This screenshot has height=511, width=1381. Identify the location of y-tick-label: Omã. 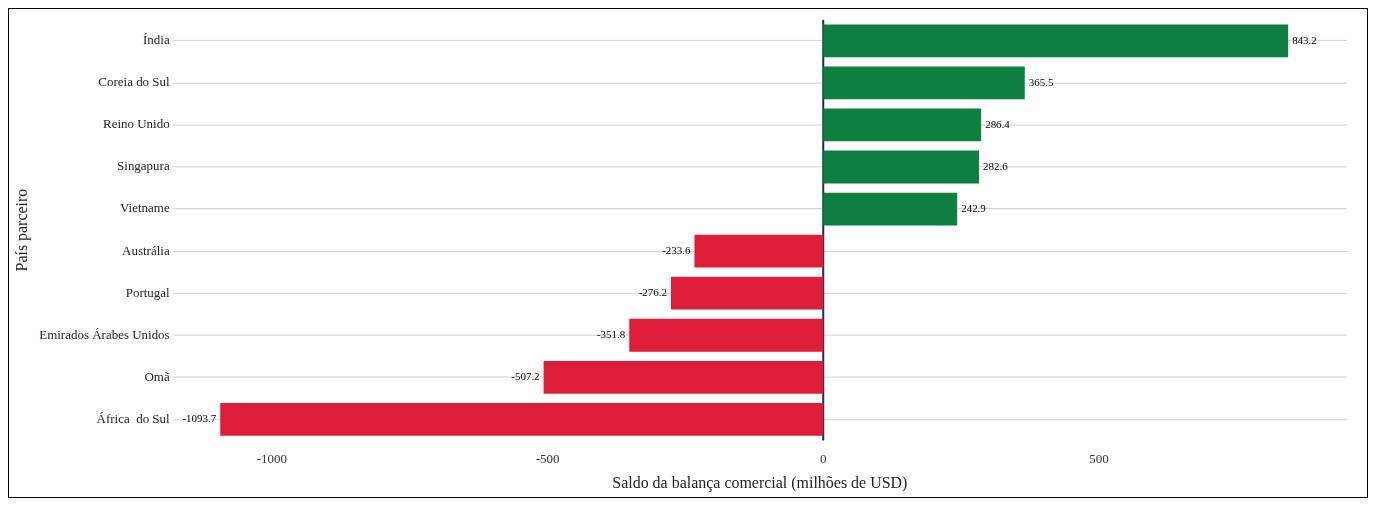
(157, 376).